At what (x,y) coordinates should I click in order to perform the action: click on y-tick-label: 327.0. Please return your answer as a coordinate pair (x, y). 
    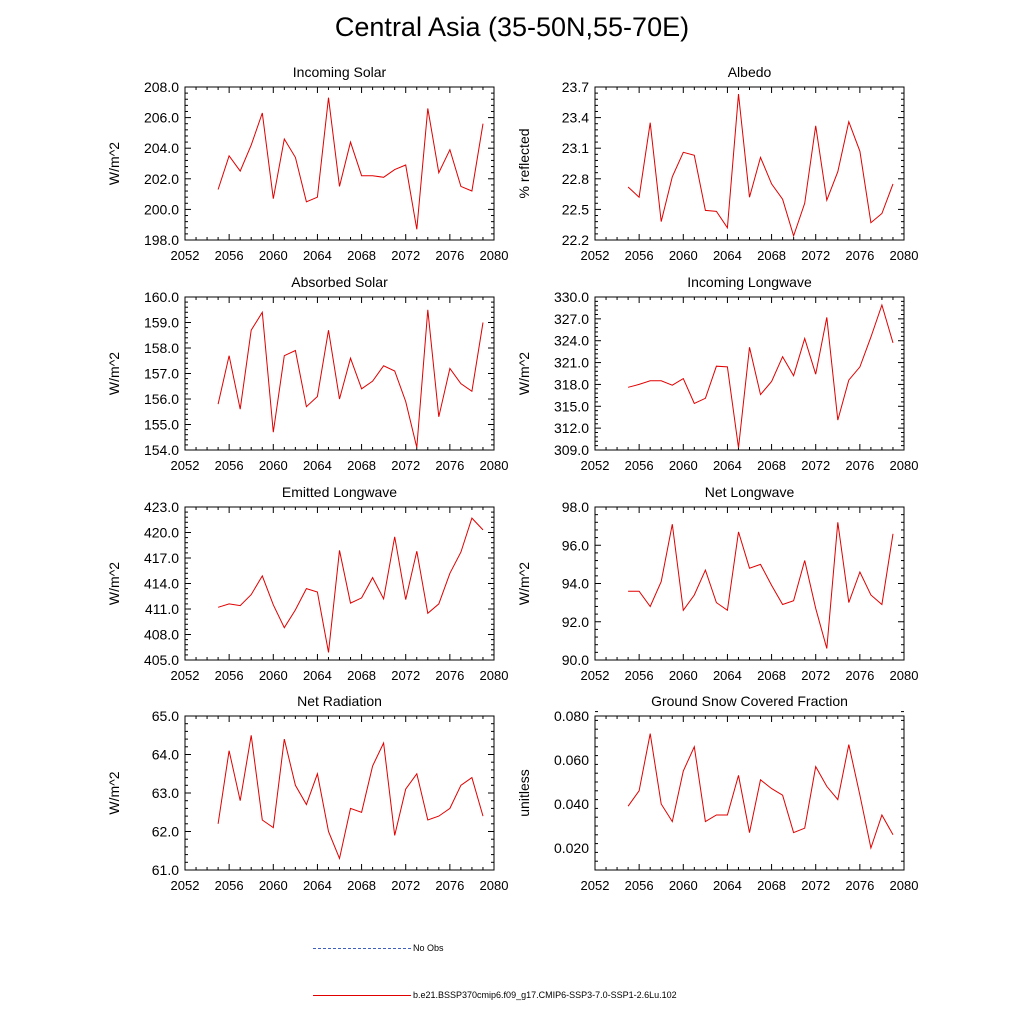
    Looking at the image, I should click on (571, 319).